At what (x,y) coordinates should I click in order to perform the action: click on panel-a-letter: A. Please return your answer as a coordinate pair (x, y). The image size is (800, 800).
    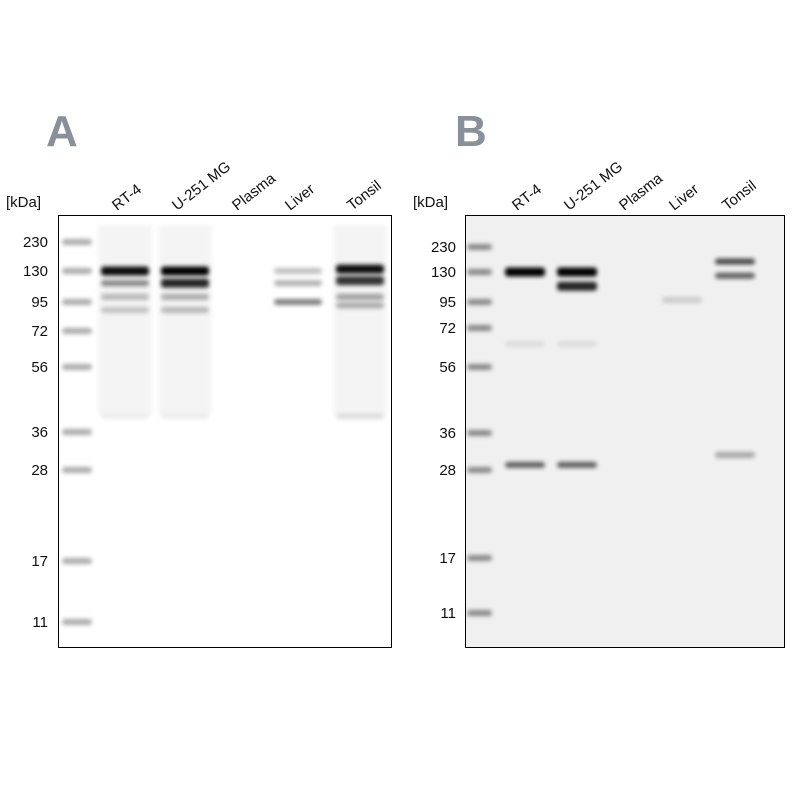
    Looking at the image, I should click on (62, 131).